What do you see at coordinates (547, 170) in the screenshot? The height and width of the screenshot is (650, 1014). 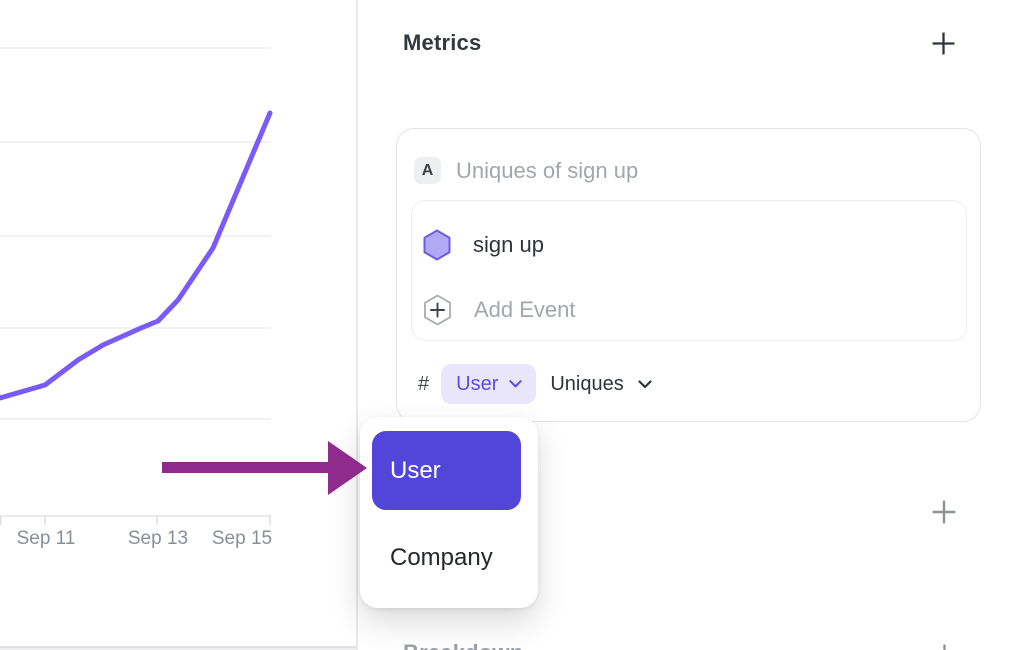 I see `metric-name-input: Uniques of sign up` at bounding box center [547, 170].